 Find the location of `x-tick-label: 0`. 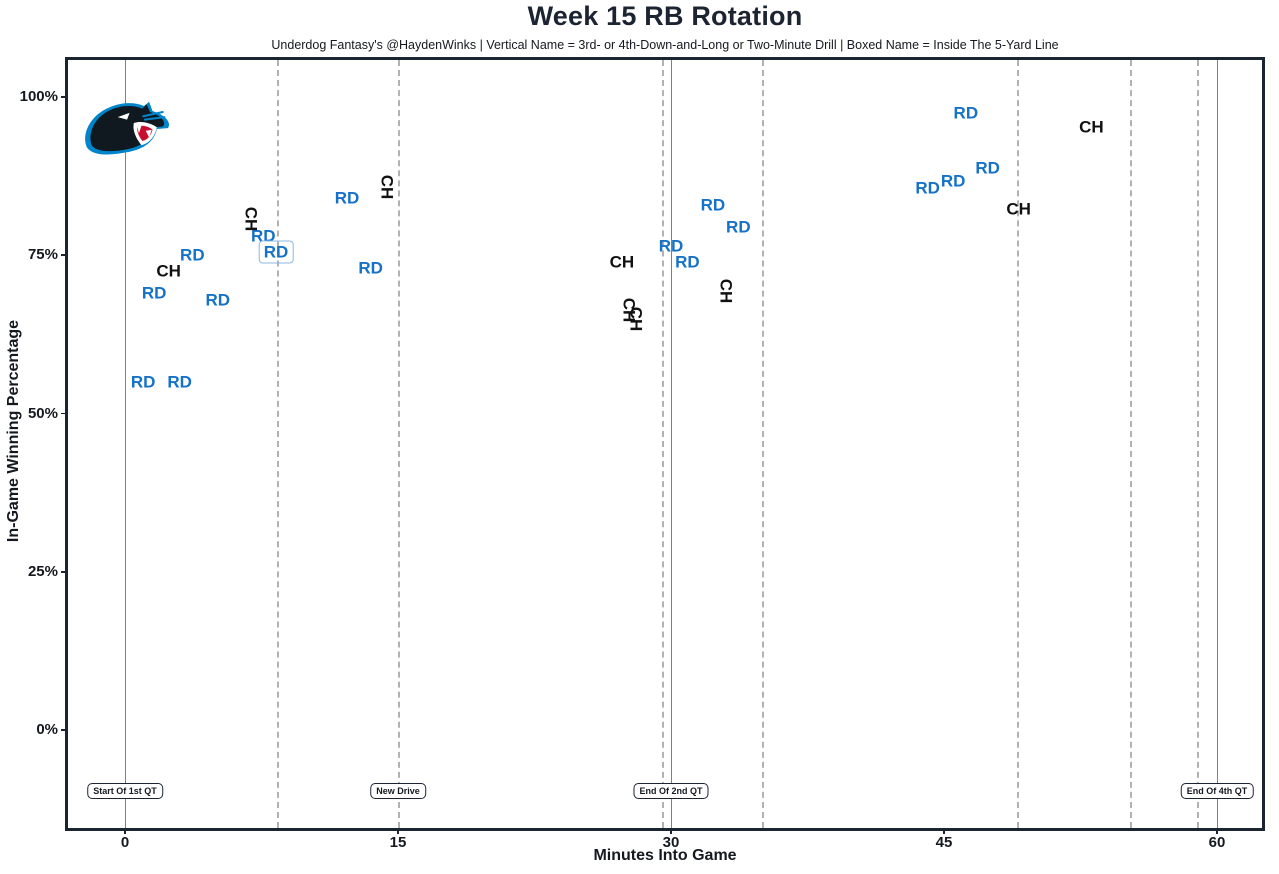

x-tick-label: 0 is located at coordinates (125, 842).